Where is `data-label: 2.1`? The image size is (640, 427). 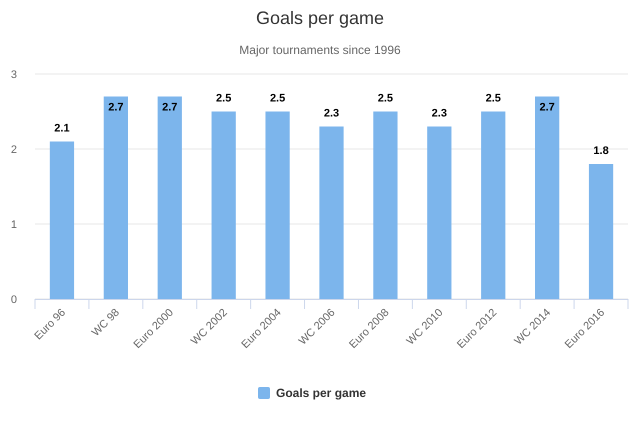
data-label: 2.1 is located at coordinates (62, 128).